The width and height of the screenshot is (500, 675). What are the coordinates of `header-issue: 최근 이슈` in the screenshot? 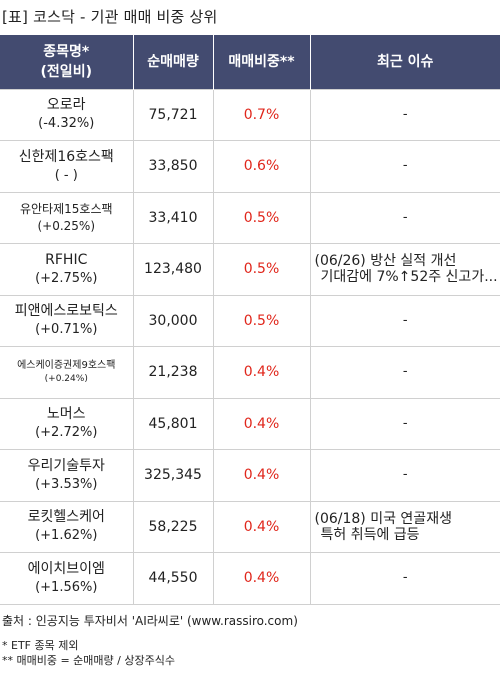 It's located at (404, 62).